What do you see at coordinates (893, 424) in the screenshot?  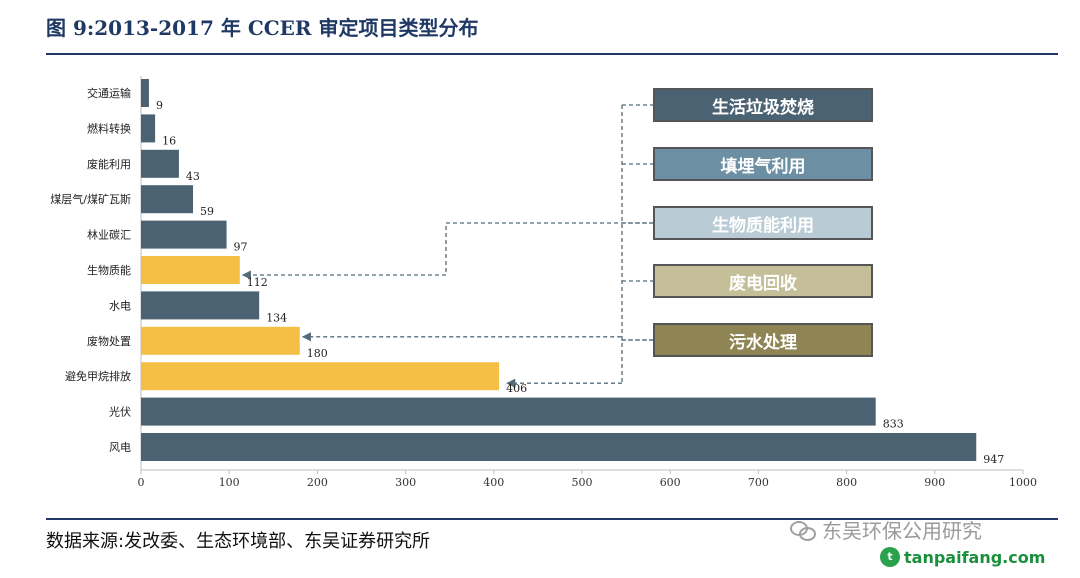 I see `value-label-光伏: 833` at bounding box center [893, 424].